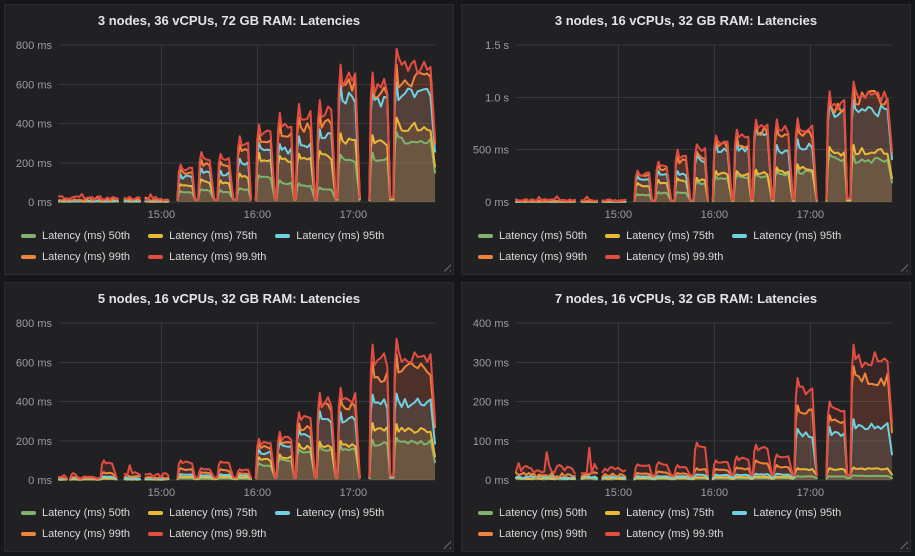 The image size is (915, 556). I want to click on svg-text: 100 ms, so click(491, 441).